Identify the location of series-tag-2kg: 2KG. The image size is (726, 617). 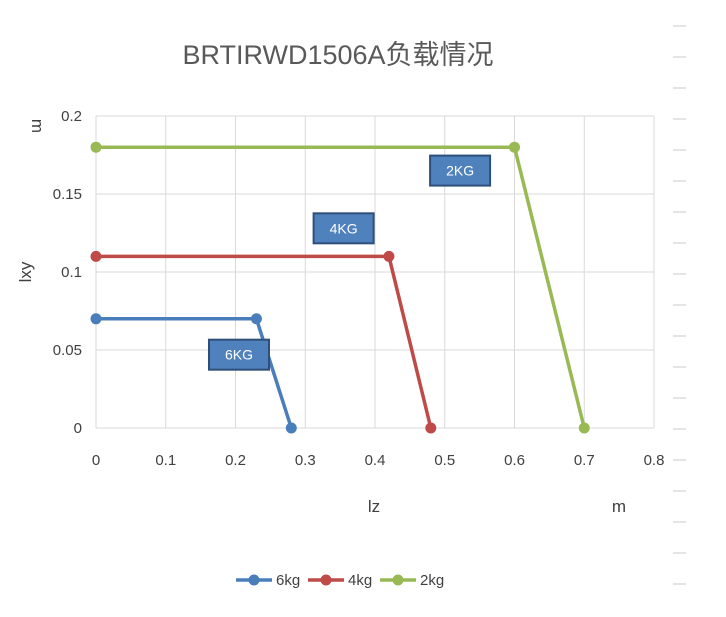
(460, 170).